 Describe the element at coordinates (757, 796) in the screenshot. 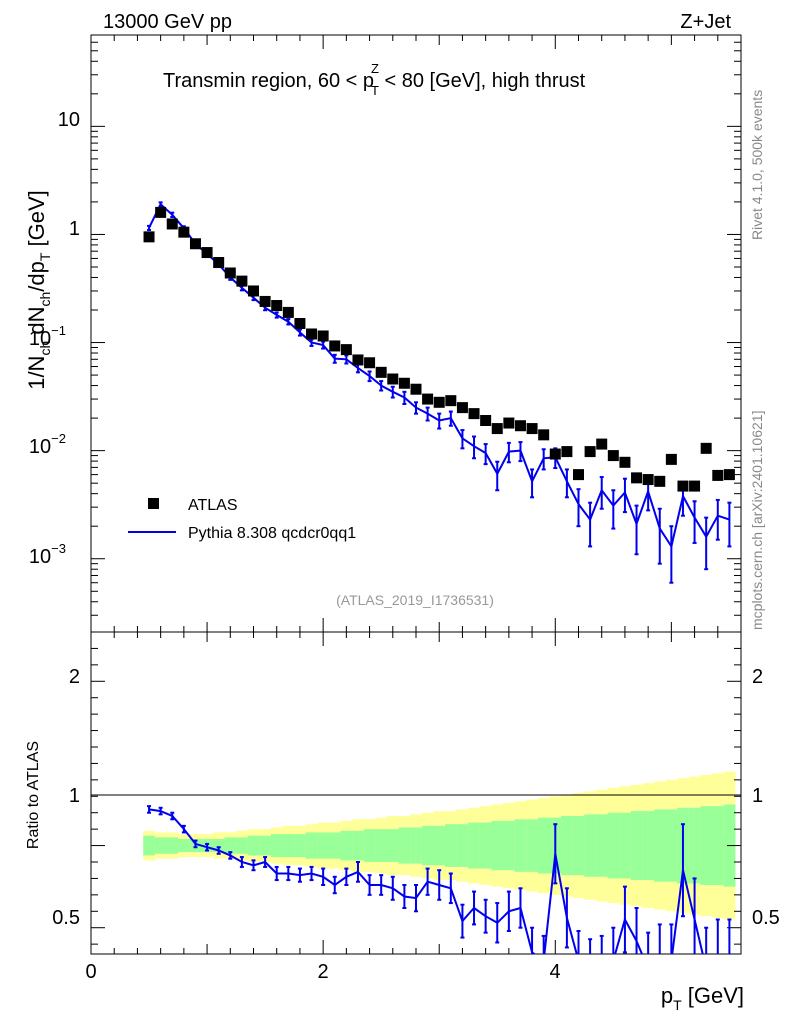

I see `ratio-tick-label-right: 1` at that location.